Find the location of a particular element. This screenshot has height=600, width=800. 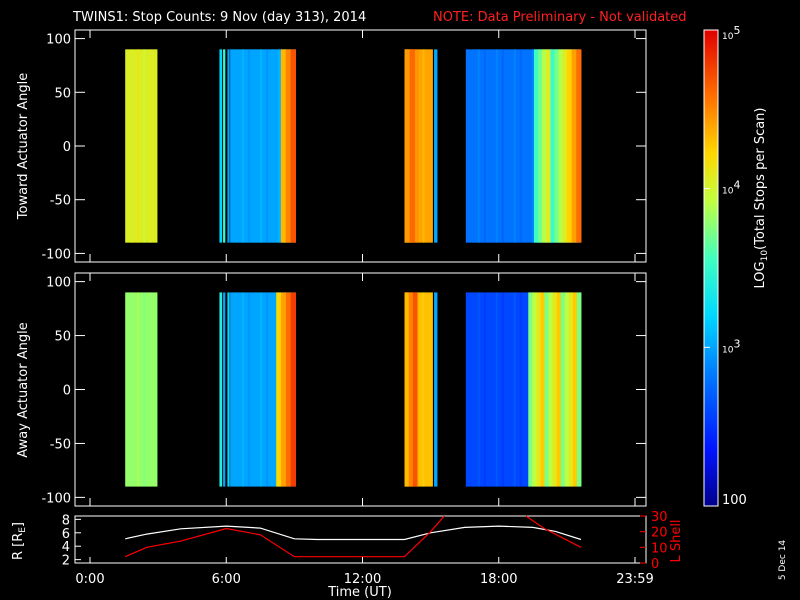

toward-ytick-label: 50 is located at coordinates (62, 93).